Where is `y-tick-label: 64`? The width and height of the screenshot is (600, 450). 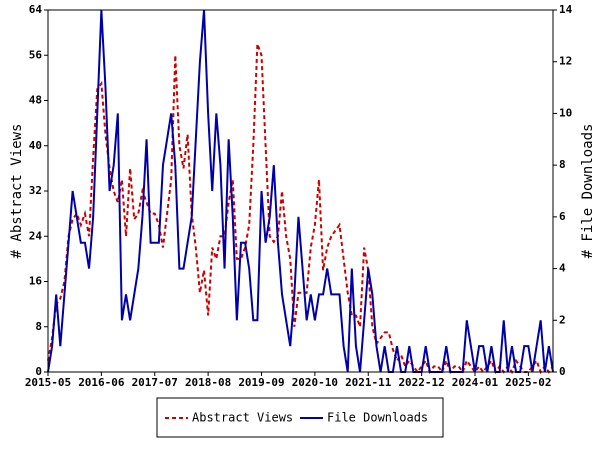 y-tick-label: 64 is located at coordinates (36, 9).